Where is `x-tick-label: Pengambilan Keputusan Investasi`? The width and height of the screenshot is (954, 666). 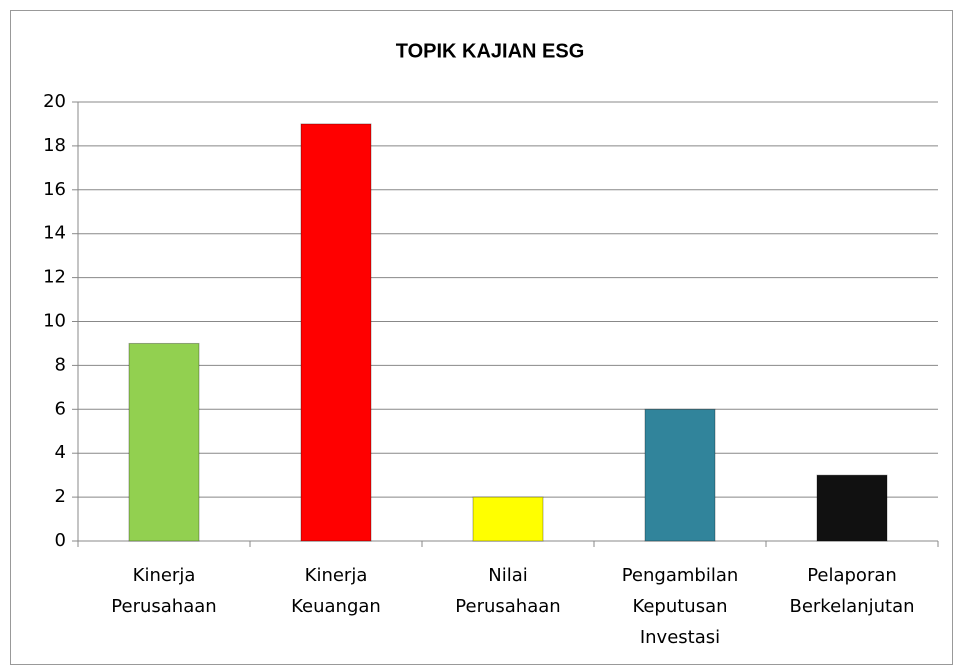 x-tick-label: Pengambilan Keputusan Investasi is located at coordinates (680, 606).